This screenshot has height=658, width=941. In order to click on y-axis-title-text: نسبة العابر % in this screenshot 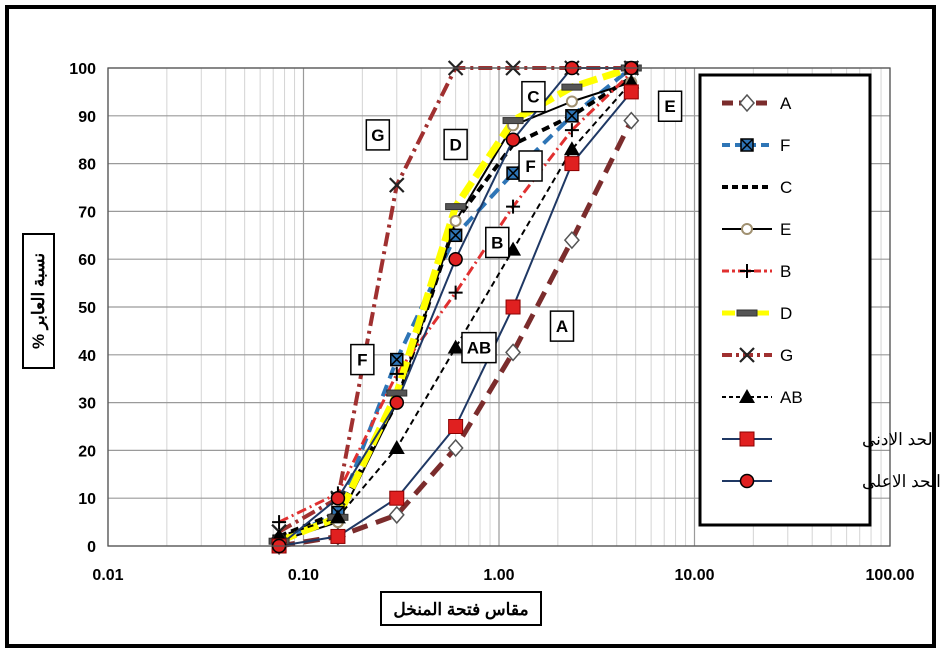, I will do `click(39, 301)`.